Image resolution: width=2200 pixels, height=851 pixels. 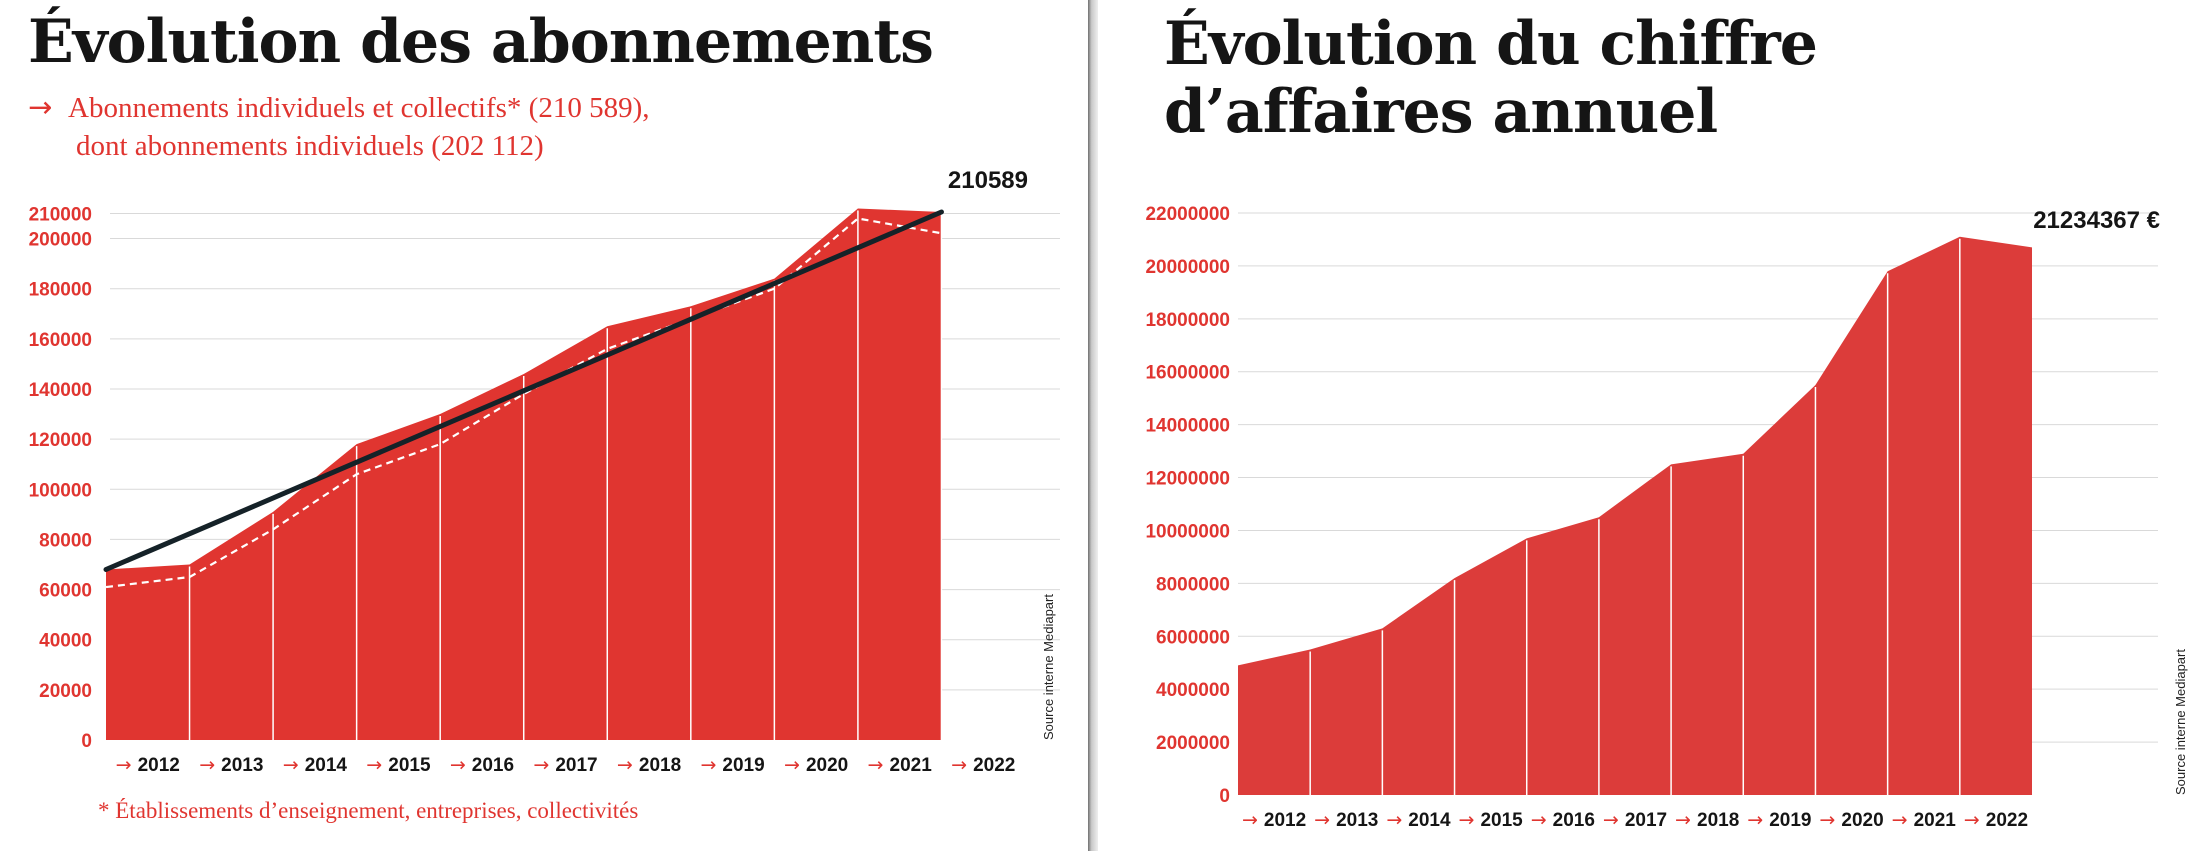 I want to click on y-tick-label: 12000000, so click(x=1187, y=479).